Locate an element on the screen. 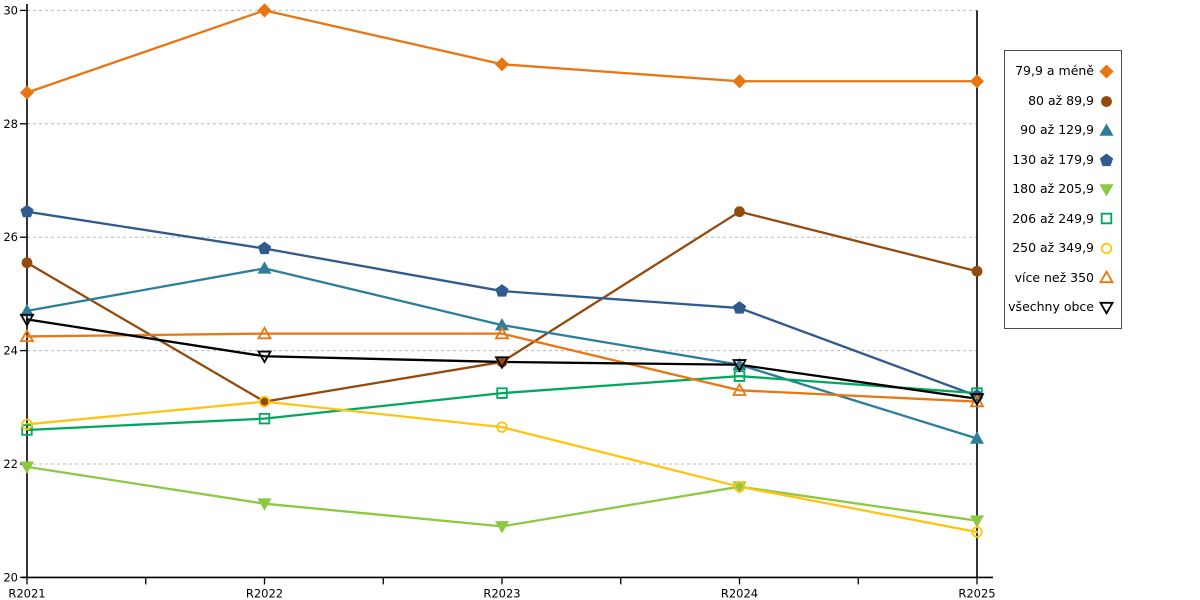  data-point-marker-s7-R2022 is located at coordinates (264, 332).